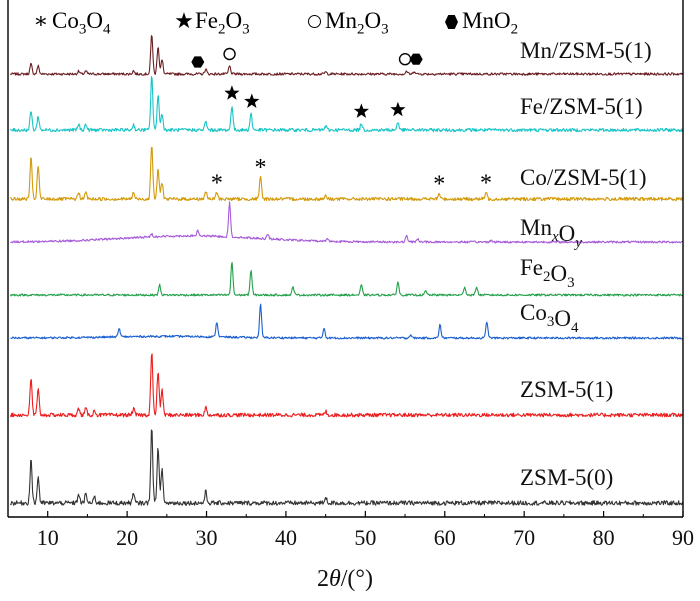  Describe the element at coordinates (604, 537) in the screenshot. I see `x-tick-label-80: 80` at that location.